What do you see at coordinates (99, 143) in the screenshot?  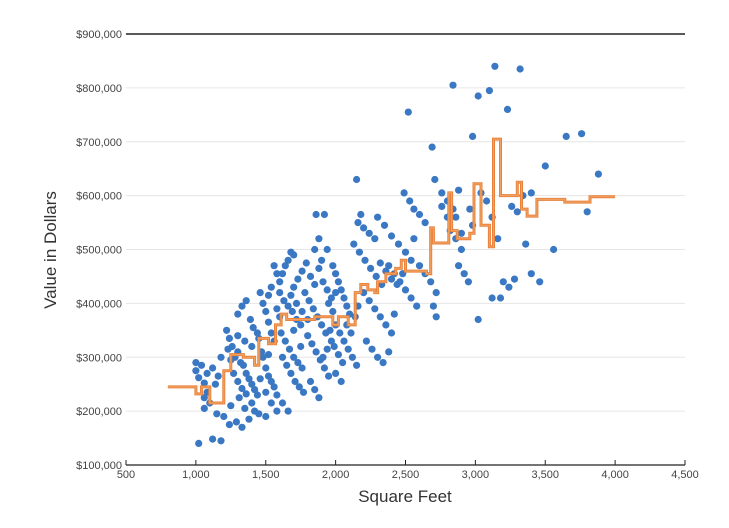 I see `y-tick-label: $700,000` at bounding box center [99, 143].